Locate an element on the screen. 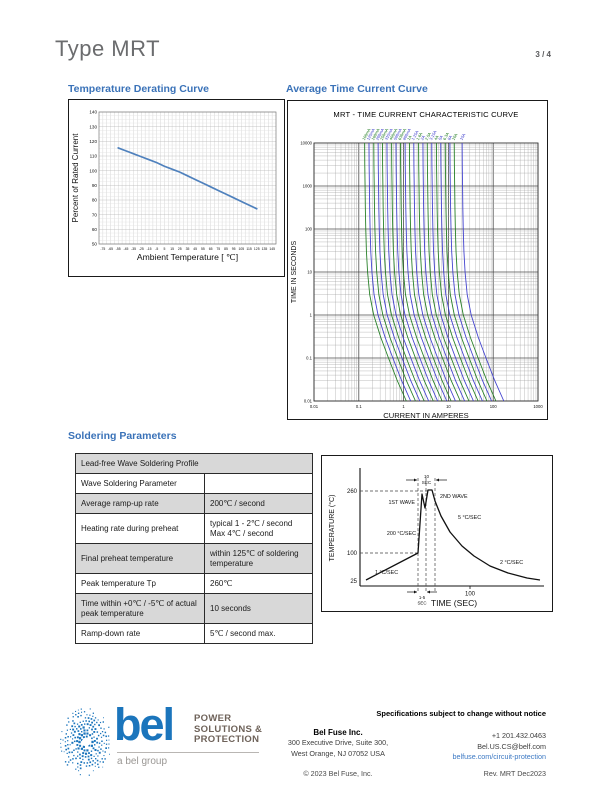 This screenshot has height=792, width=612. soldering-param-value: 200℃ / second is located at coordinates (258, 503).